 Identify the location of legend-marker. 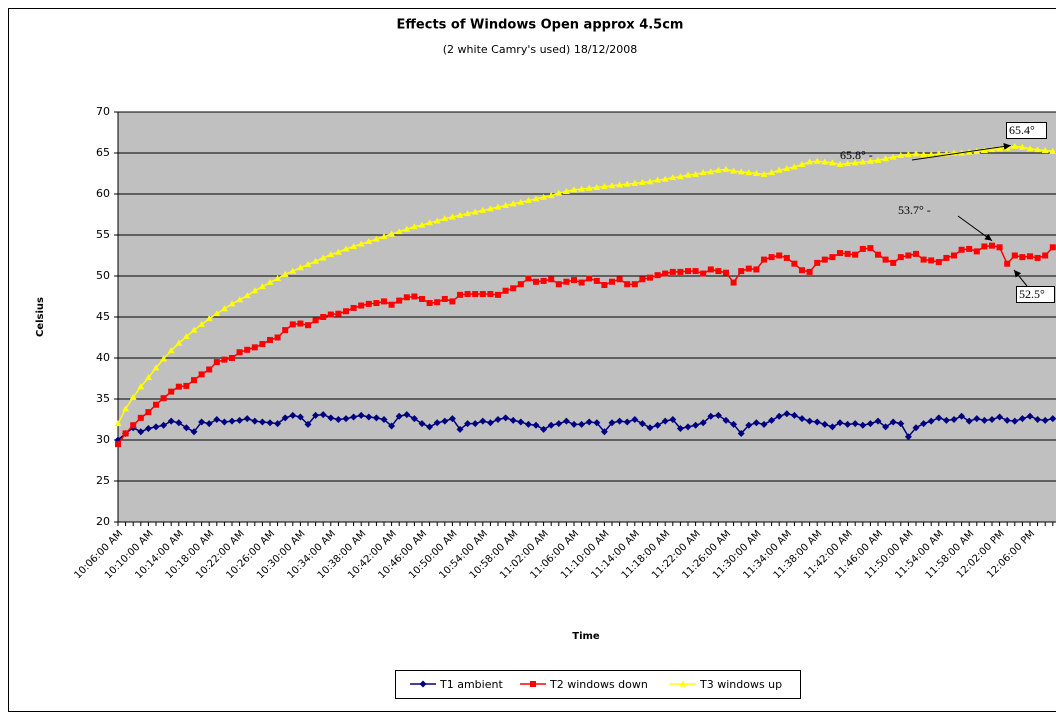
(533, 684).